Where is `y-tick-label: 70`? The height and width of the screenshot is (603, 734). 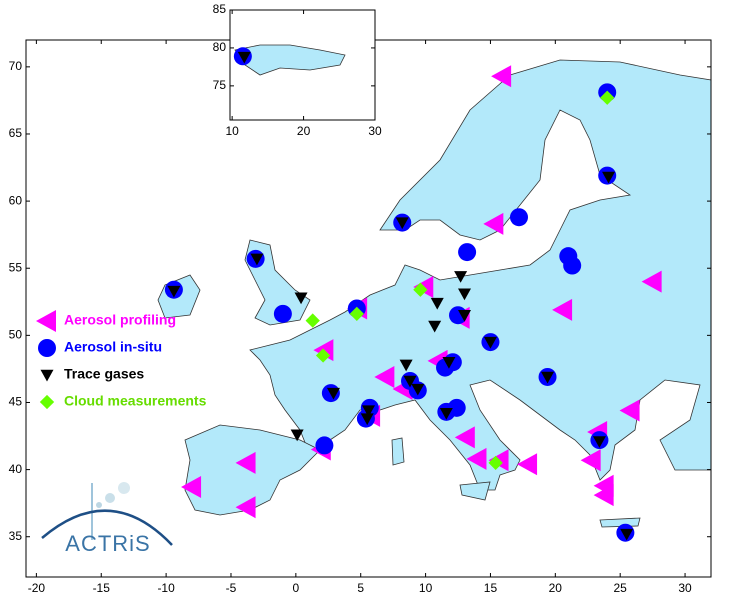 y-tick-label: 70 is located at coordinates (16, 66).